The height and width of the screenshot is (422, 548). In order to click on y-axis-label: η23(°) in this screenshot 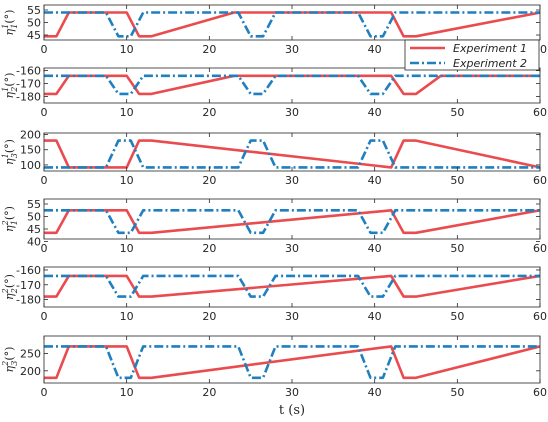, I will do `click(10, 360)`.